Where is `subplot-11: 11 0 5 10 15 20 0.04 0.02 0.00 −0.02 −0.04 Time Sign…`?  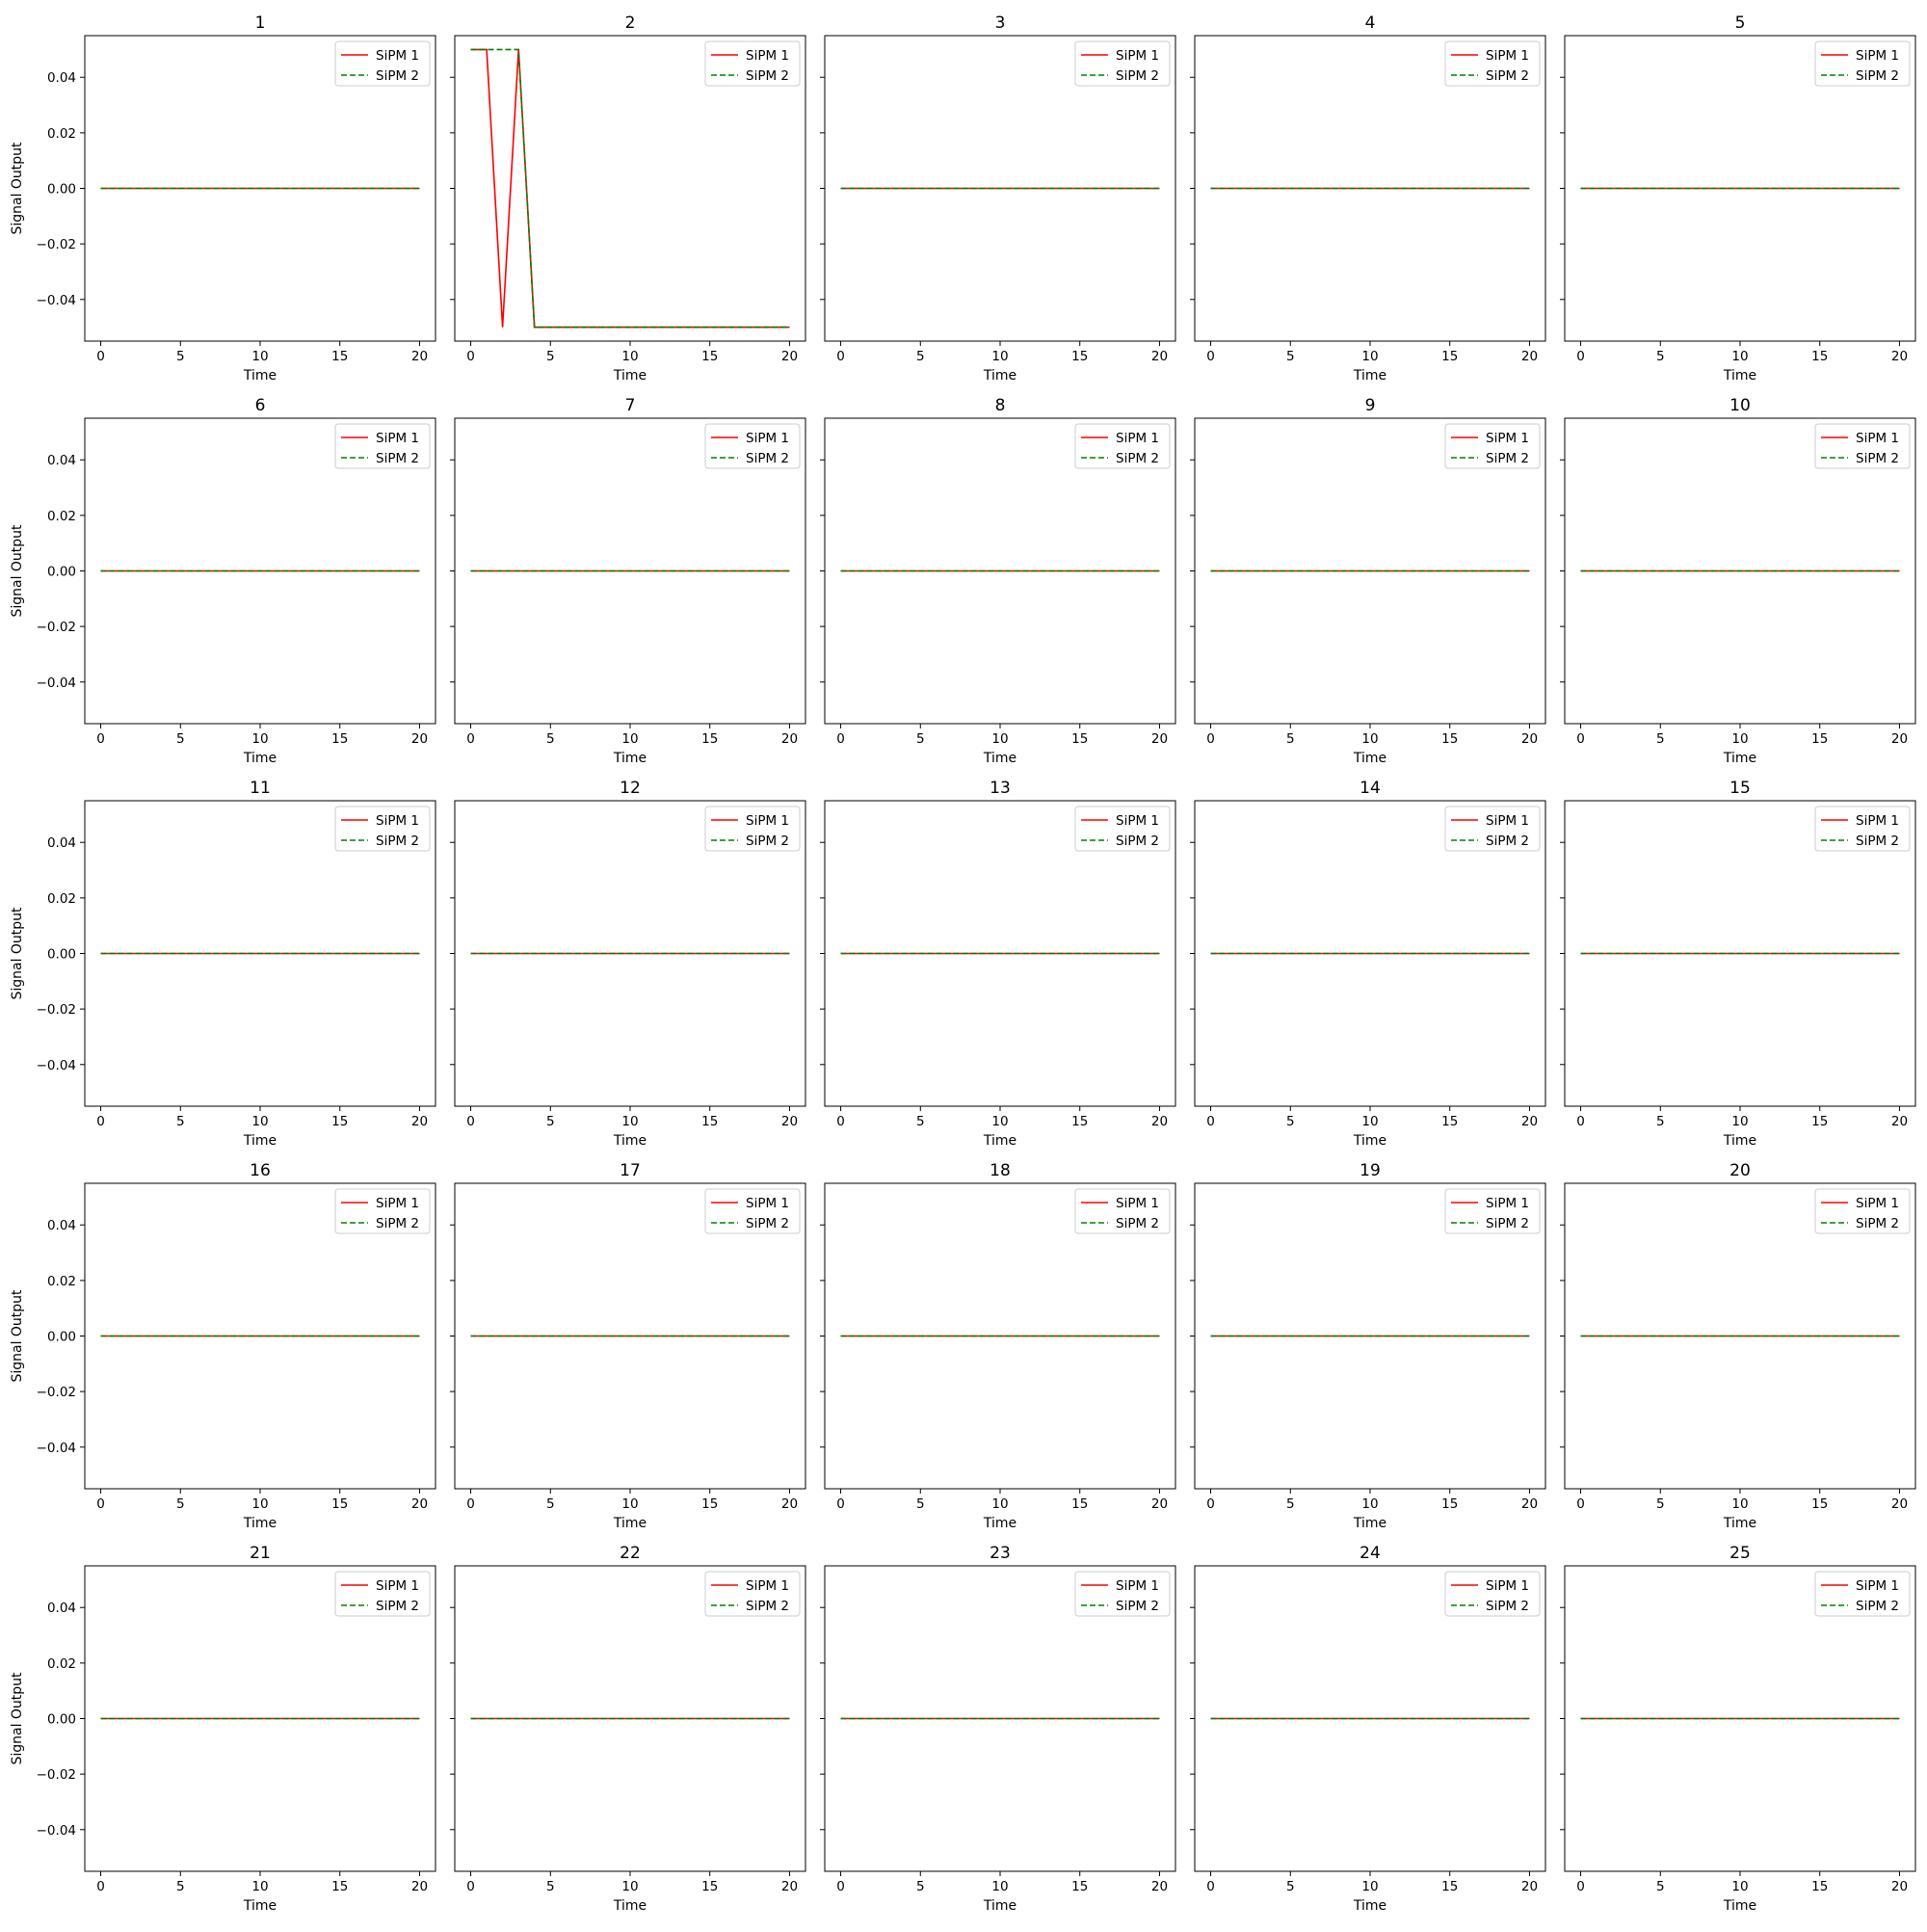 subplot-11: 11 0 5 10 15 20 0.04 0.02 0.00 −0.02 −0.04 Time Sign… is located at coordinates (223, 964).